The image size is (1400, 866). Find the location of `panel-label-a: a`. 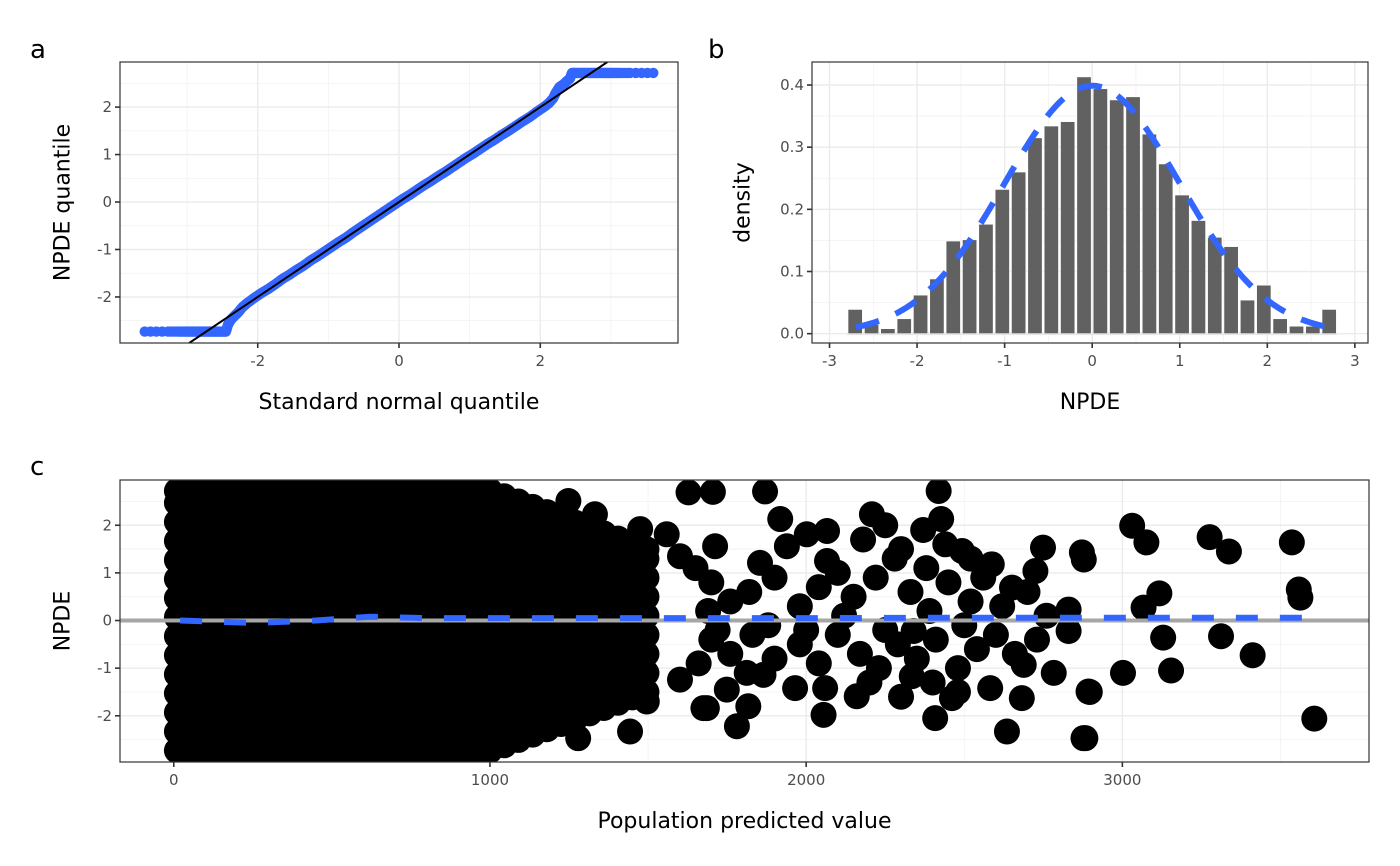

panel-label-a: a is located at coordinates (38, 50).